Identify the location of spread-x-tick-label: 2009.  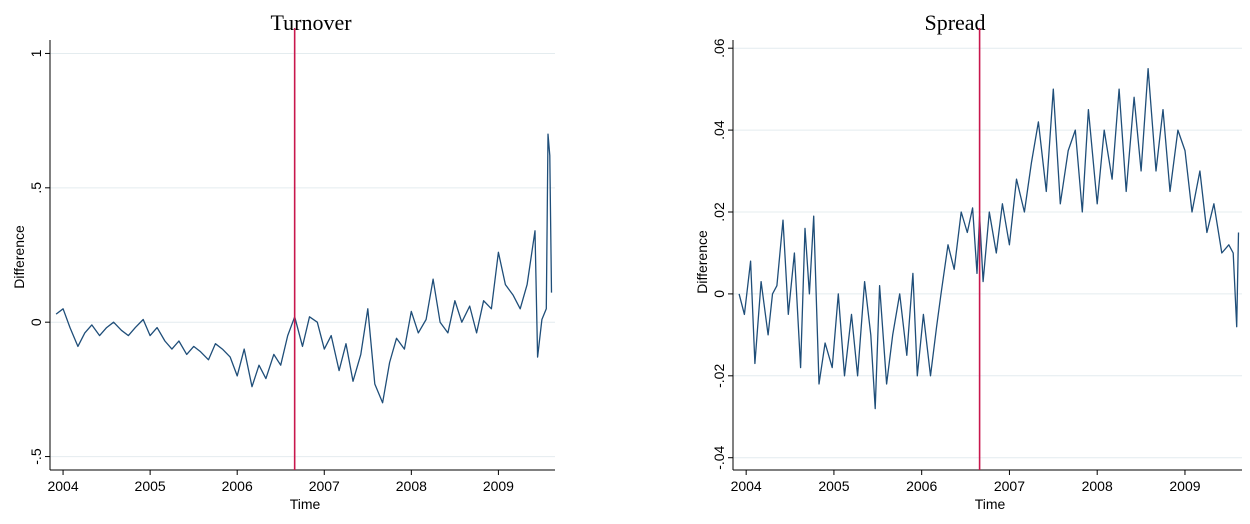
(1184, 486).